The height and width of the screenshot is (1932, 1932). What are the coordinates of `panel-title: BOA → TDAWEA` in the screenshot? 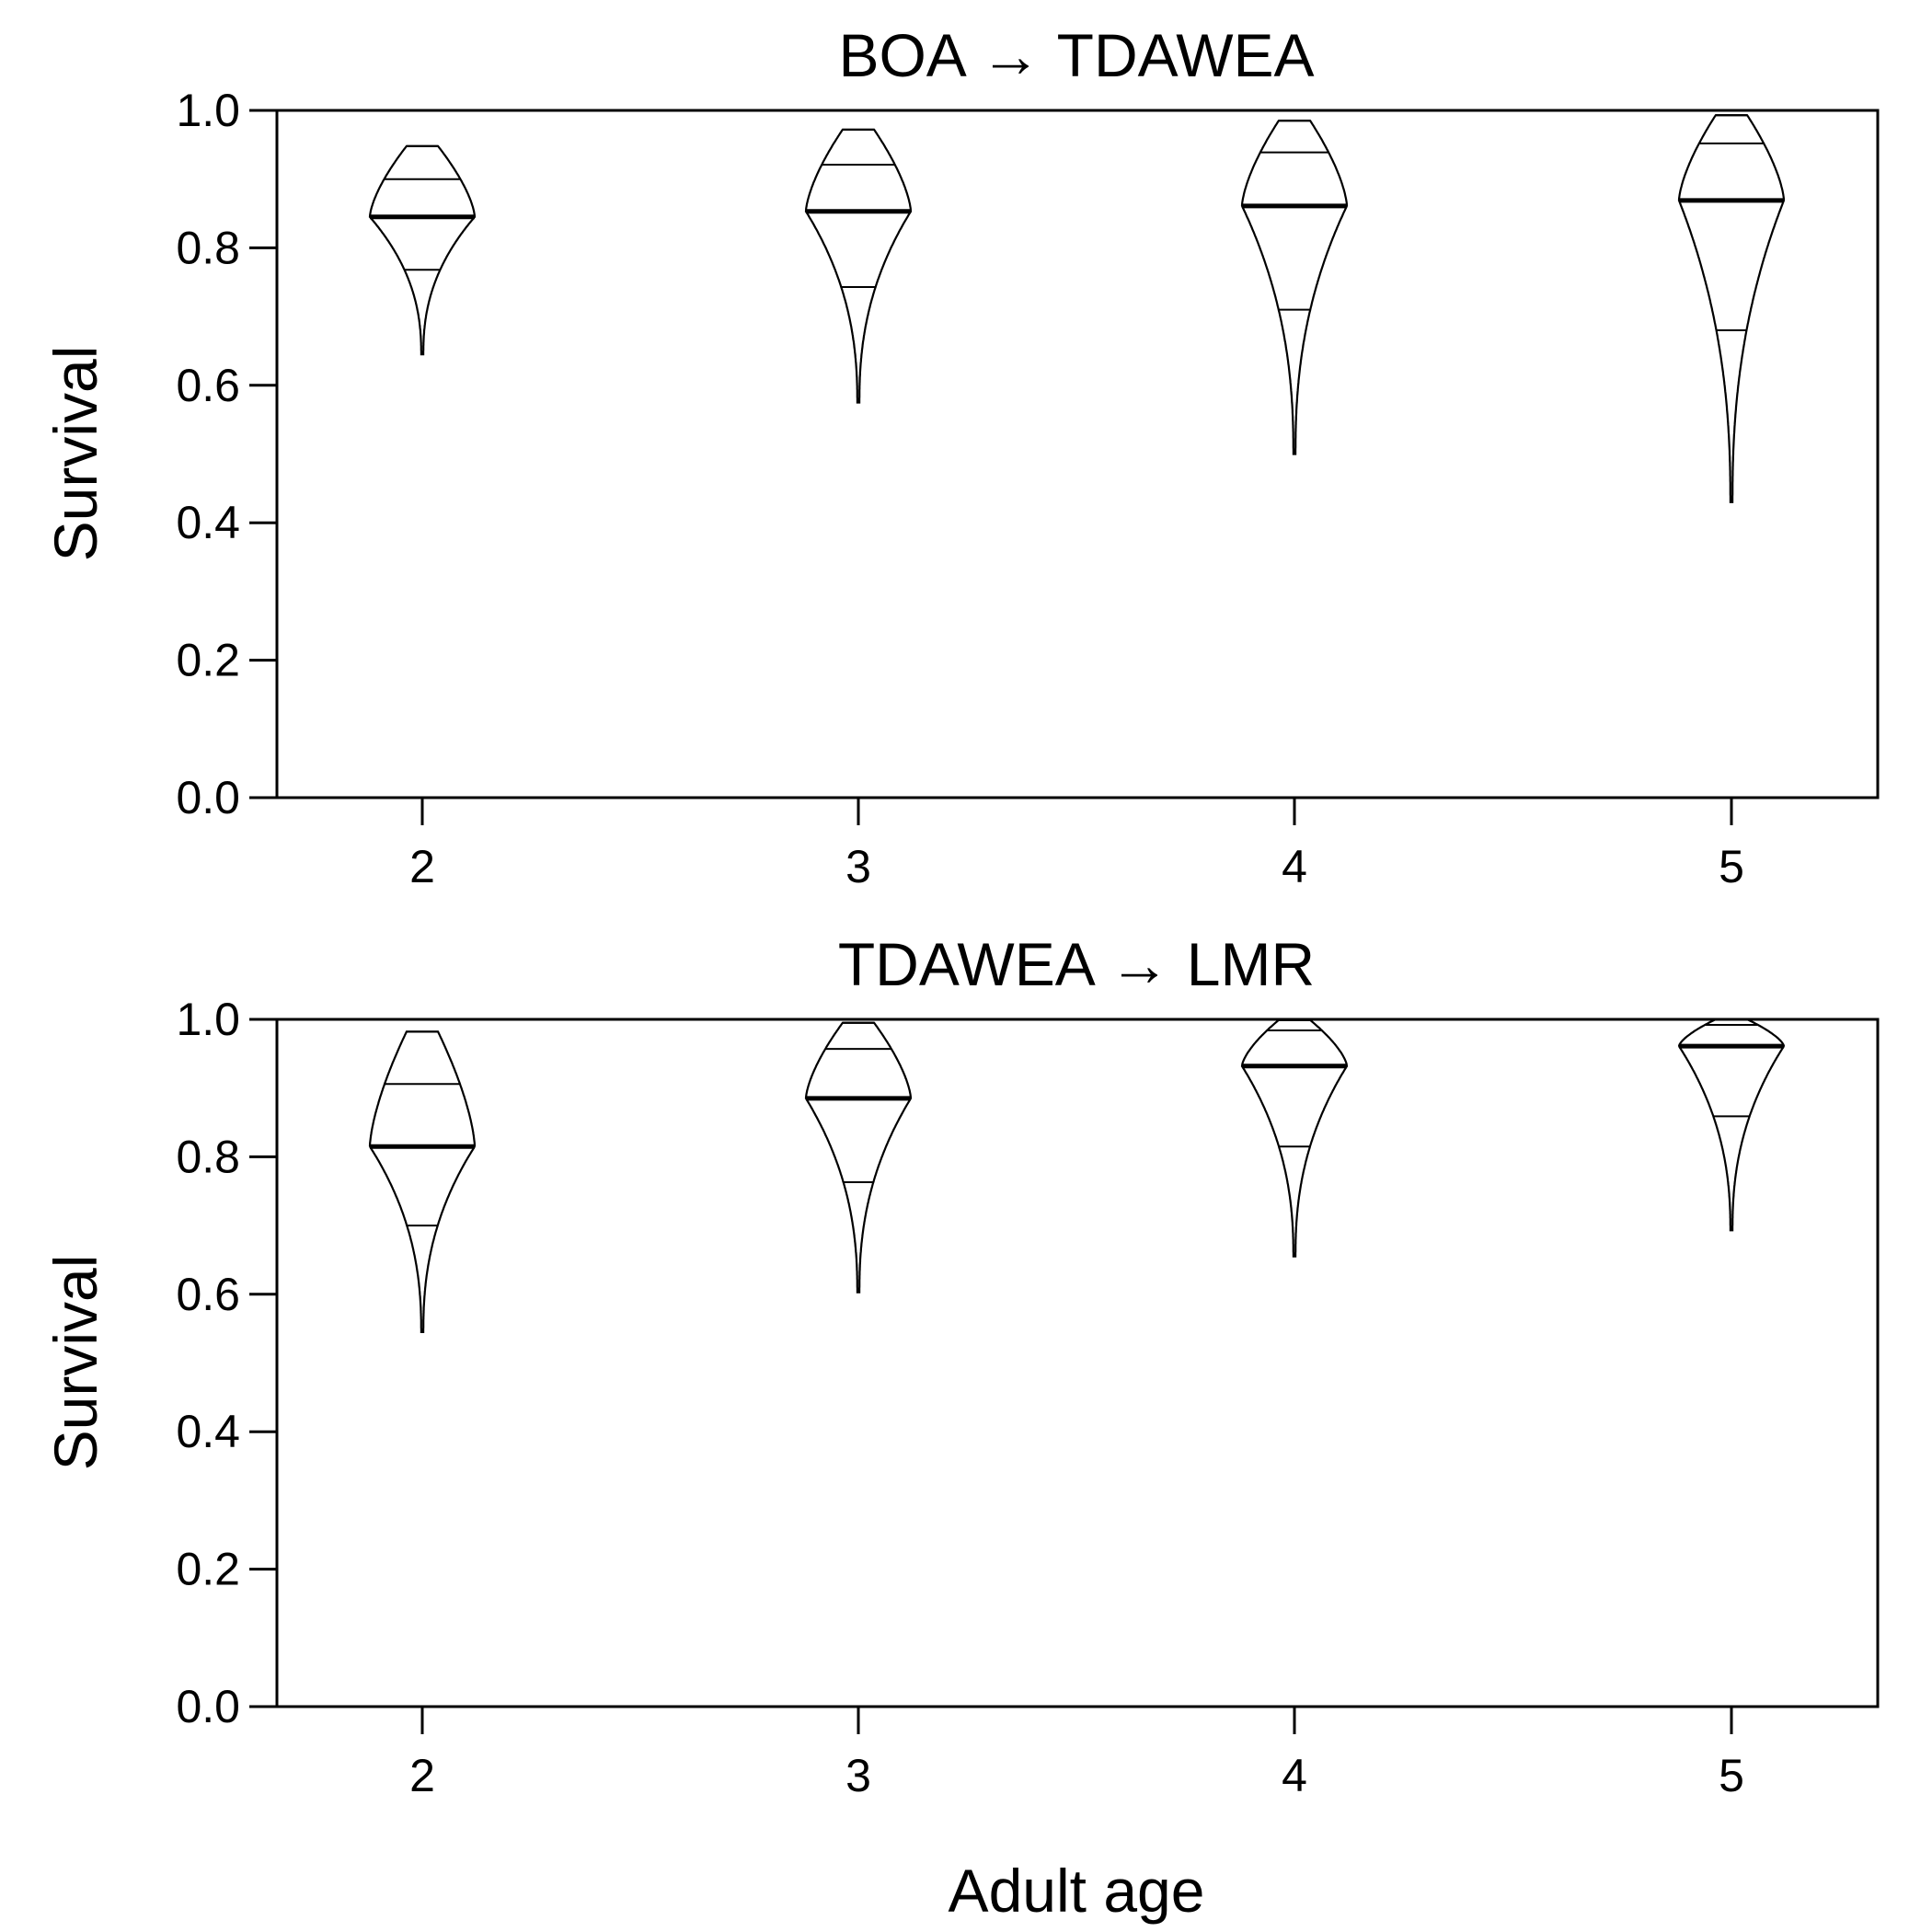 It's located at (1076, 55).